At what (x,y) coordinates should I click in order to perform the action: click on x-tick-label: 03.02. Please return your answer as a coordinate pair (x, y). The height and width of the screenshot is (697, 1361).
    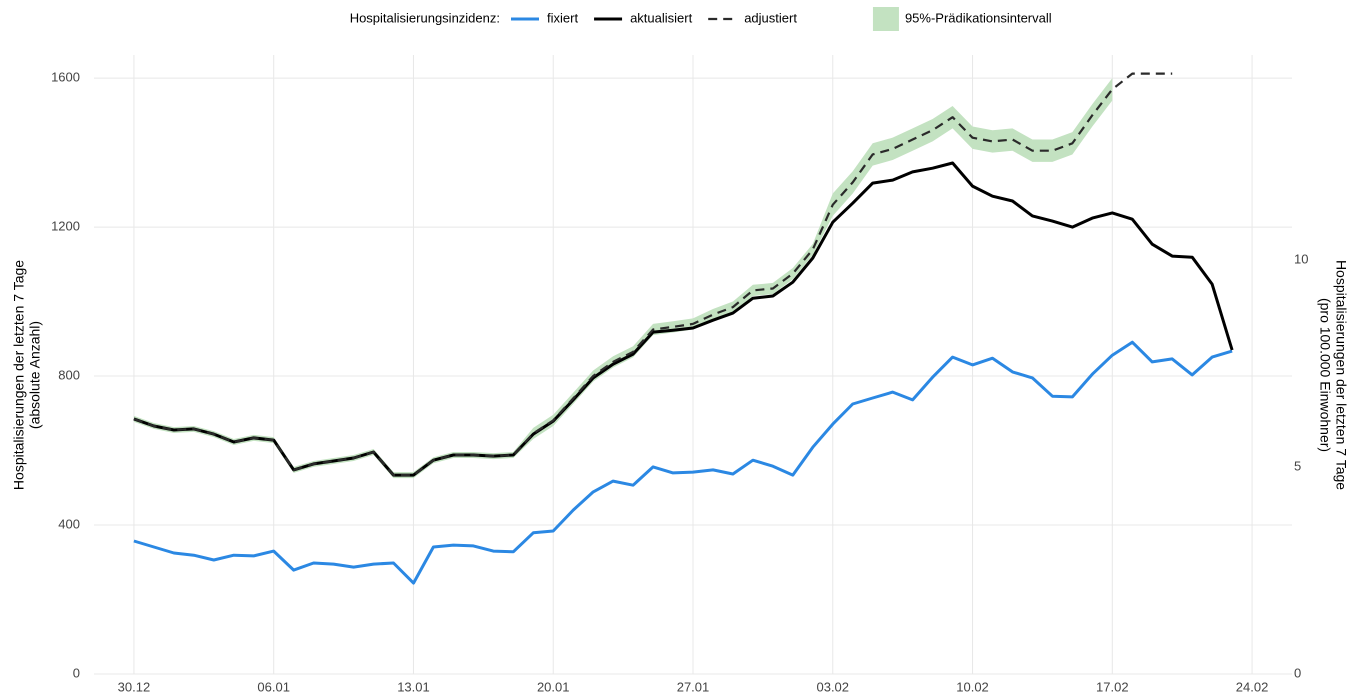
    Looking at the image, I should click on (832, 686).